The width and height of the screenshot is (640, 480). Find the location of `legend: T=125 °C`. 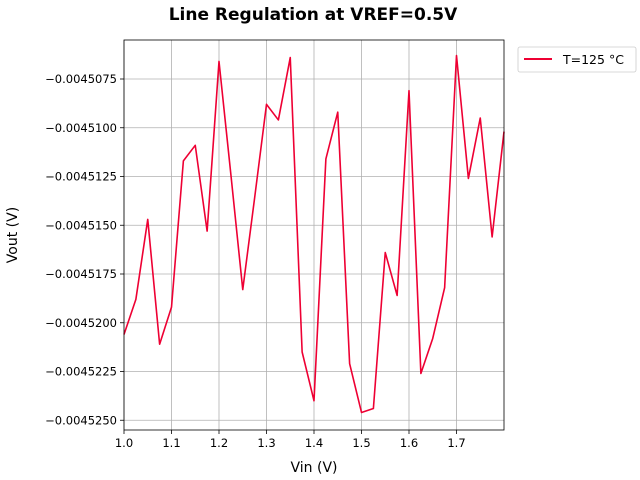

legend: T=125 °C is located at coordinates (577, 59).